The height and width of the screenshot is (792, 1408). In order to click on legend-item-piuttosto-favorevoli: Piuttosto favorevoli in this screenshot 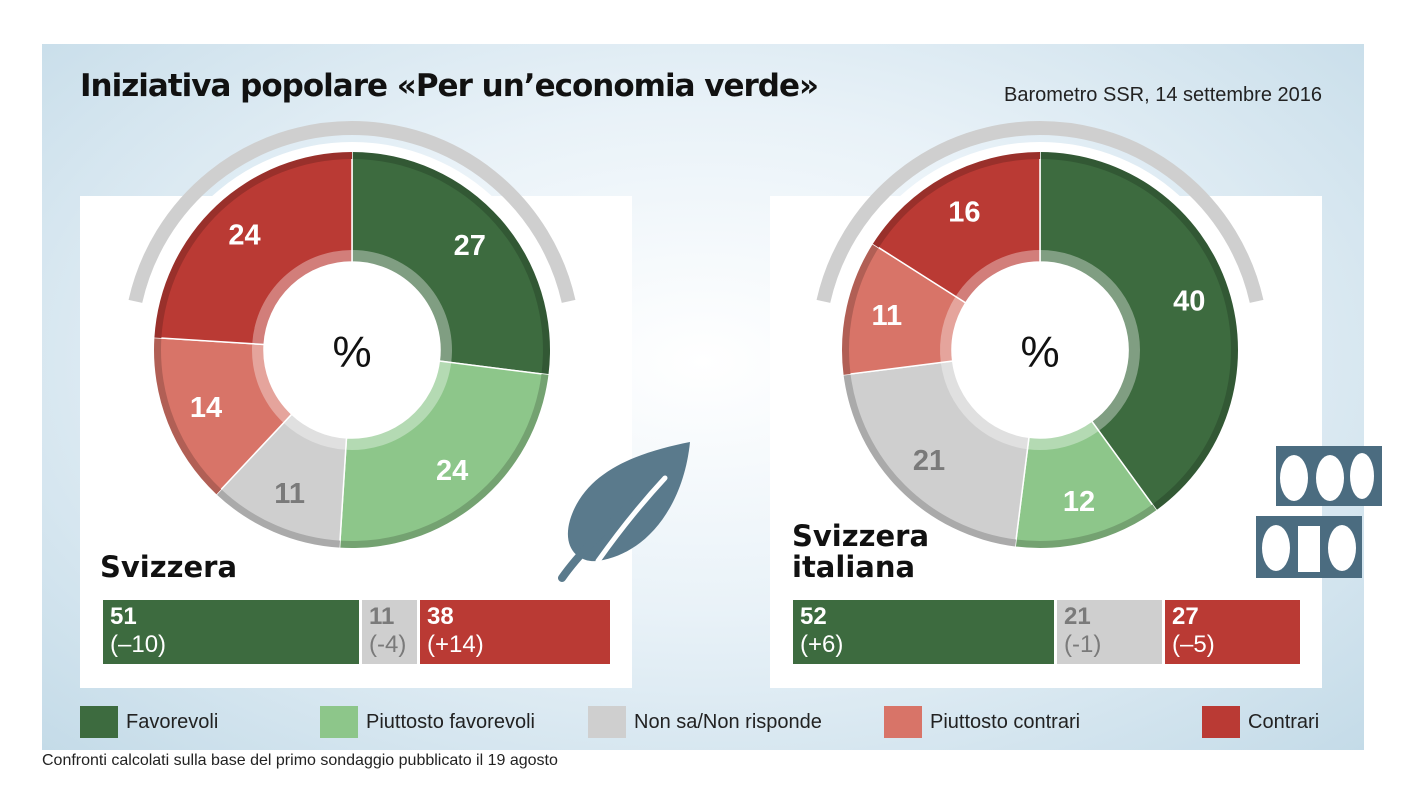, I will do `click(427, 722)`.